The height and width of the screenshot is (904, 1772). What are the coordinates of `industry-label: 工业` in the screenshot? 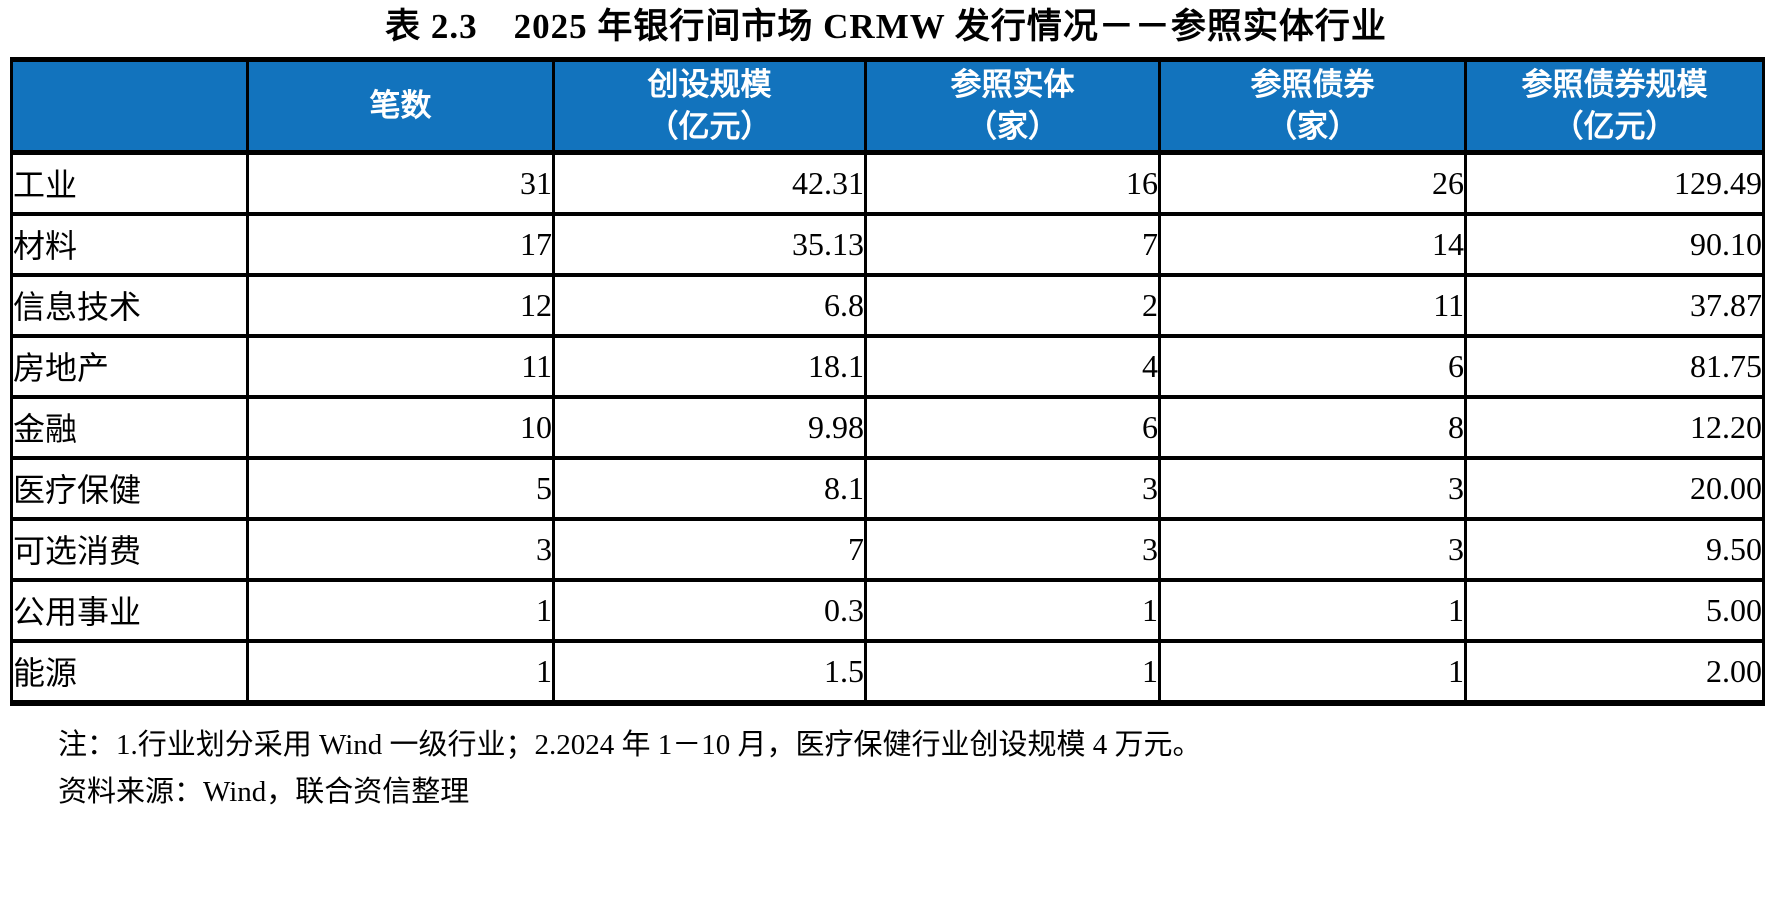 It's located at (129, 183).